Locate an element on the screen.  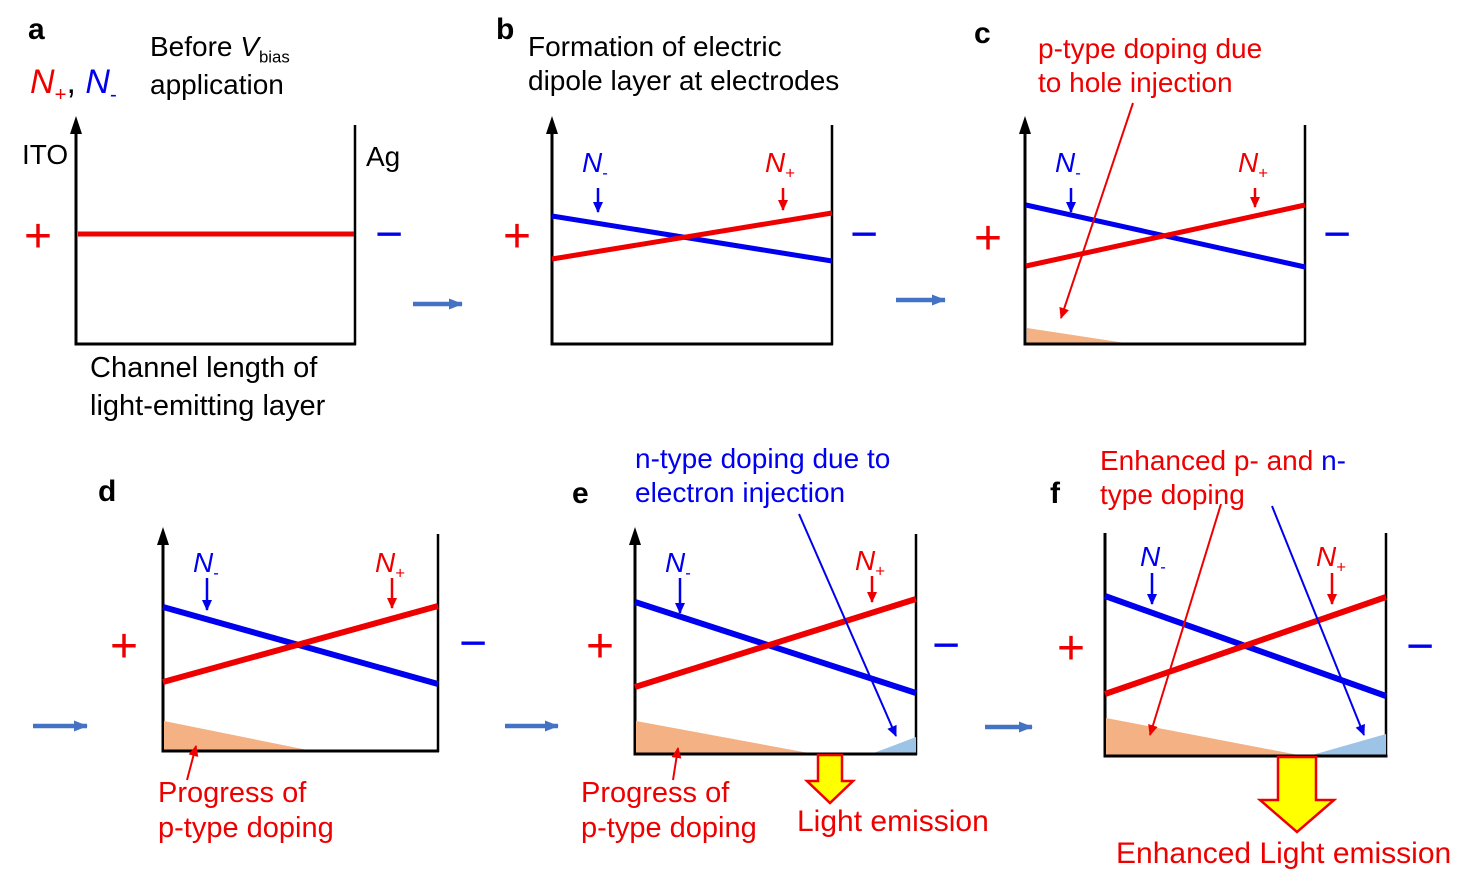
n-plus-label-e: N+ is located at coordinates (870, 563).